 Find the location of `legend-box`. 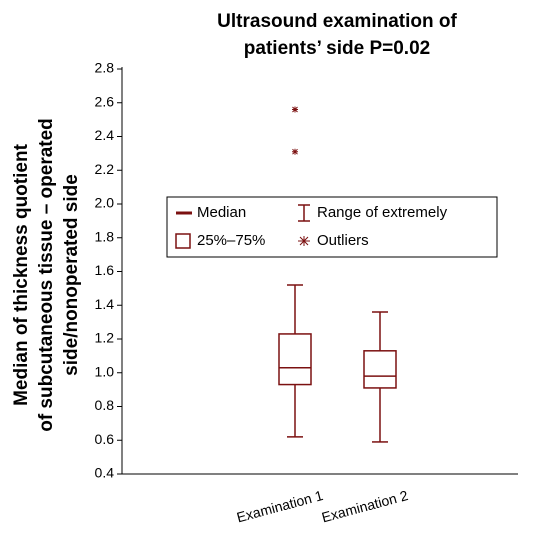

legend-box is located at coordinates (332, 227).